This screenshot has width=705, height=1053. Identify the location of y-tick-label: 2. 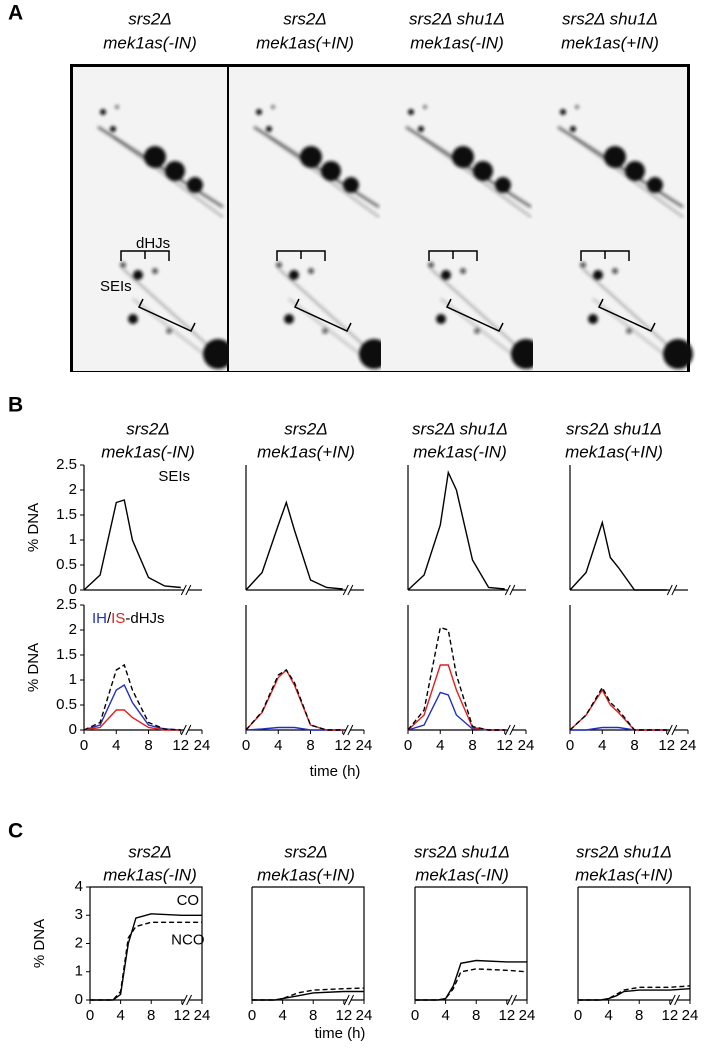
(73, 489).